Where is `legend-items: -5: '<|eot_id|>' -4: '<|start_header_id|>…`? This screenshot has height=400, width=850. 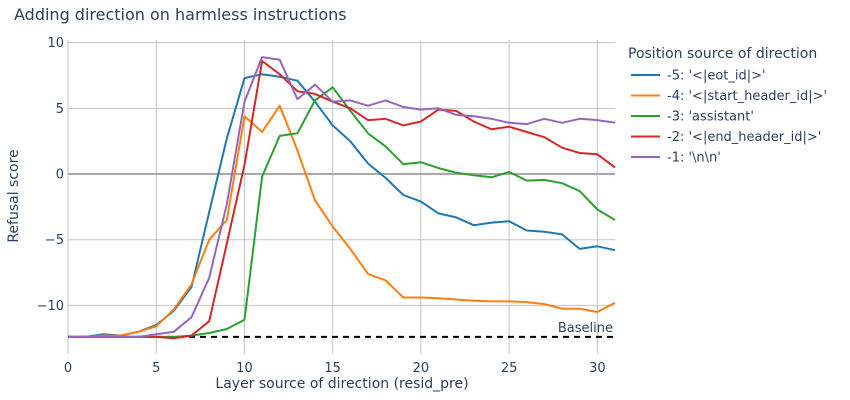
legend-items: -5: '<|eot_id|>' -4: '<|start_header_id|>… is located at coordinates (729, 117).